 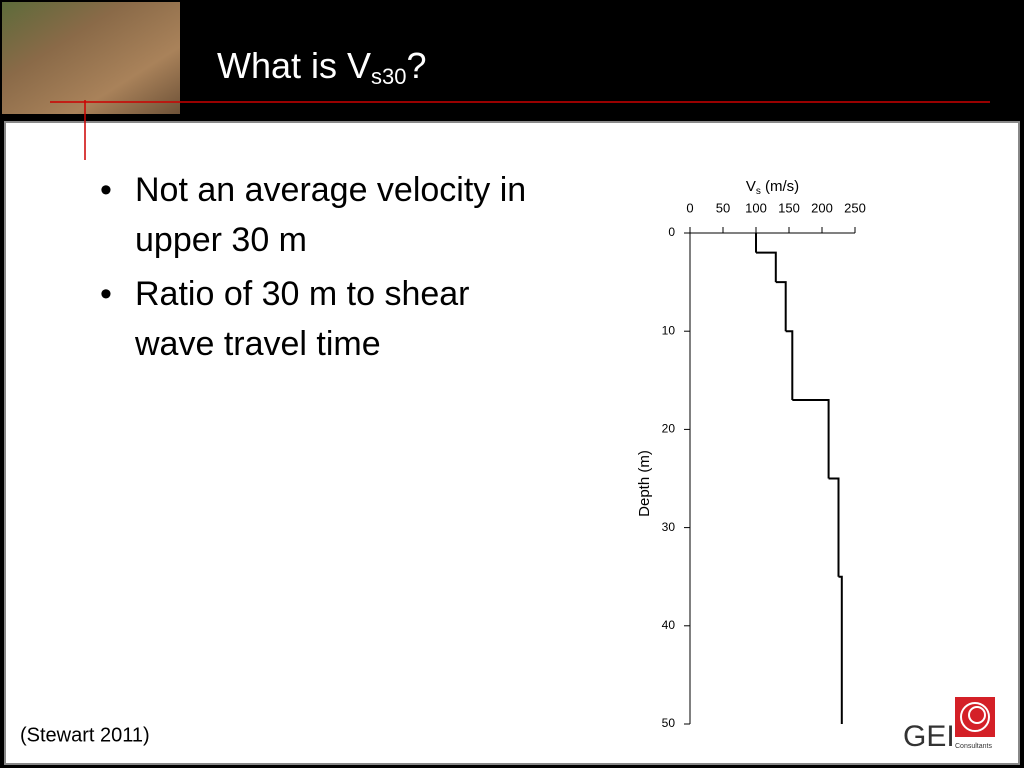 I want to click on bullet: Ratio of 30 m to shear wave travel time, so click(x=302, y=319).